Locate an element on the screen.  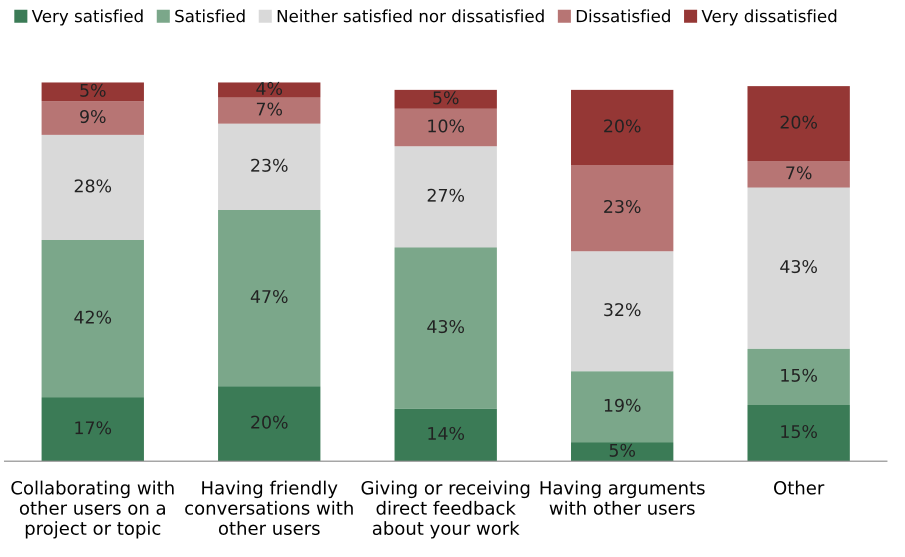
data-label: 19% is located at coordinates (622, 405).